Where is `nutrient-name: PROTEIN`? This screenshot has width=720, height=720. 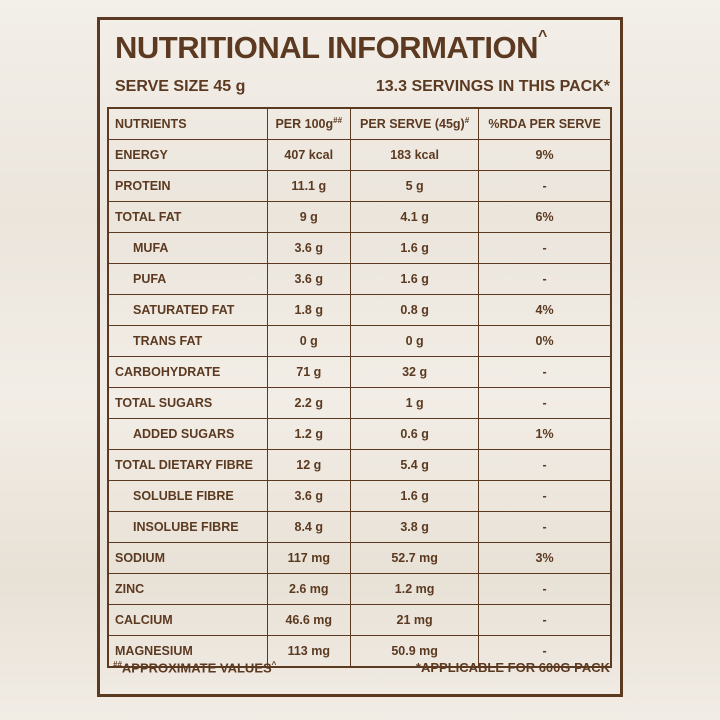
nutrient-name: PROTEIN is located at coordinates (187, 186).